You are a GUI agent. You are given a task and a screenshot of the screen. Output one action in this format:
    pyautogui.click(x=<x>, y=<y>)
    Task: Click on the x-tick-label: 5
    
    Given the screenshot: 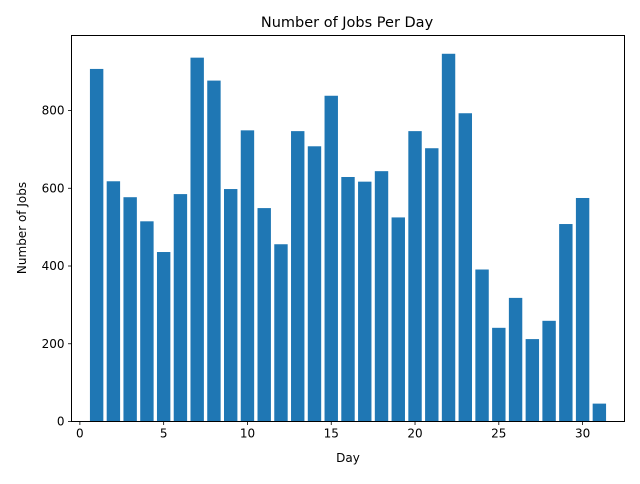 What is the action you would take?
    pyautogui.click(x=164, y=434)
    